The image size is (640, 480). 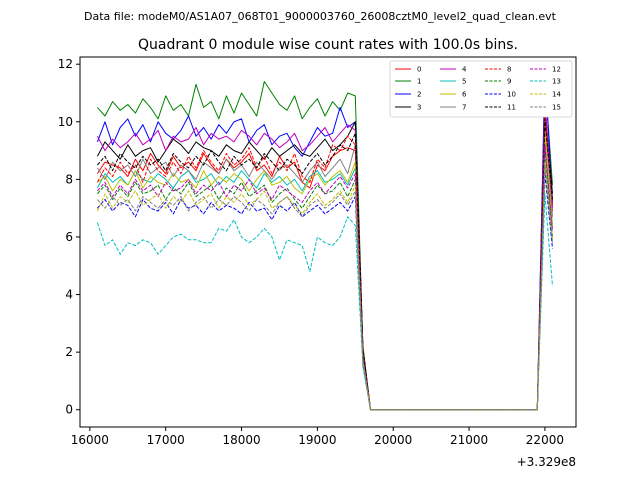 I want to click on legend-frame, so click(x=481, y=89).